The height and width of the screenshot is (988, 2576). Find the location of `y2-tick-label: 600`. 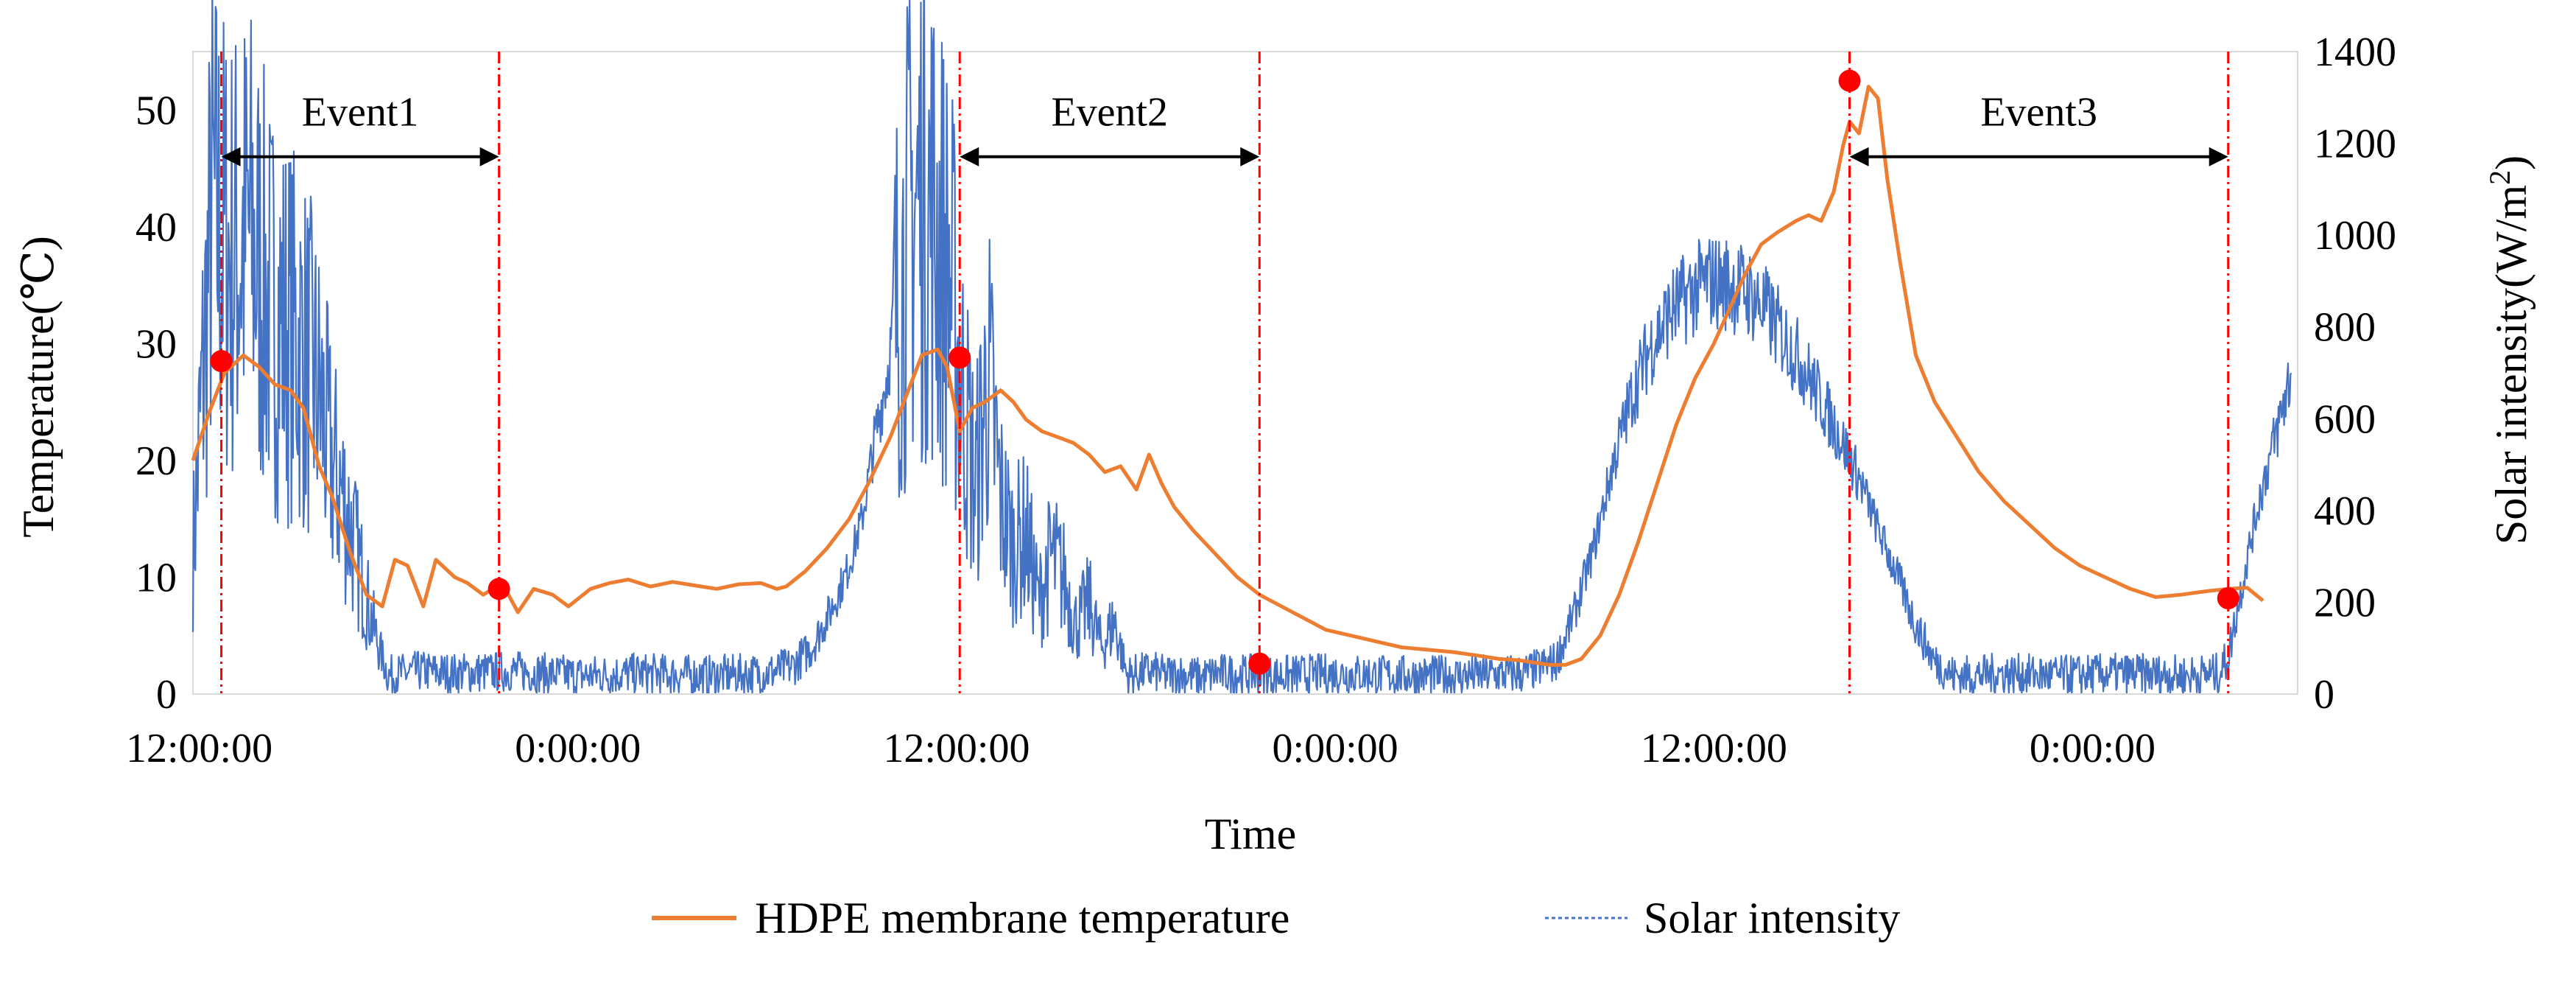

y2-tick-label: 600 is located at coordinates (2345, 419).